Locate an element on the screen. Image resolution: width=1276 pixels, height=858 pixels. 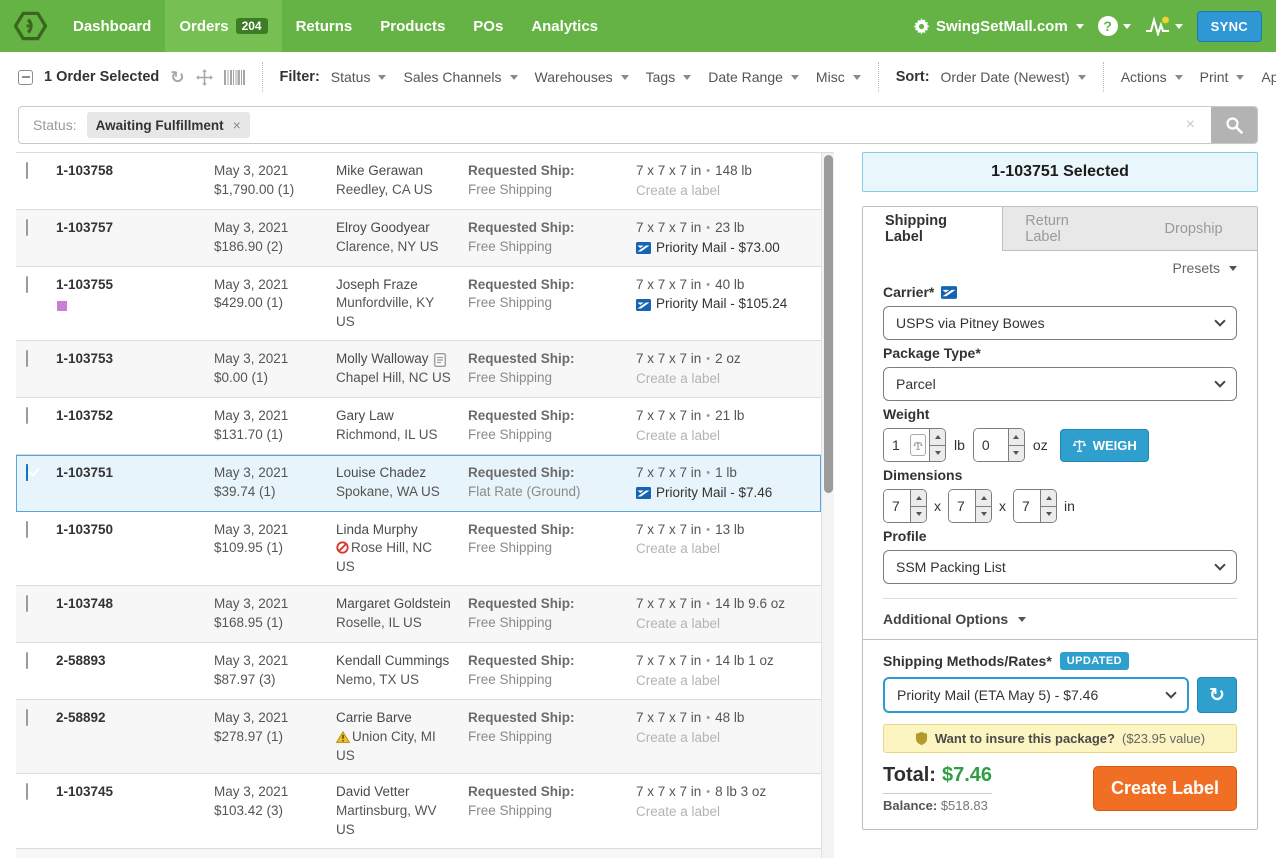
app-logo-icon is located at coordinates (29, 26).